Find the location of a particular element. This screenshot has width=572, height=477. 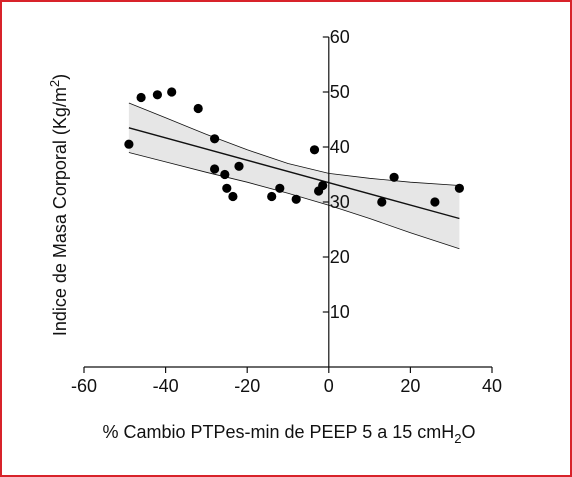

x-axis-label: % Cambio PTPes-min de PEEP 5 a 15 cmH2O is located at coordinates (288, 434).